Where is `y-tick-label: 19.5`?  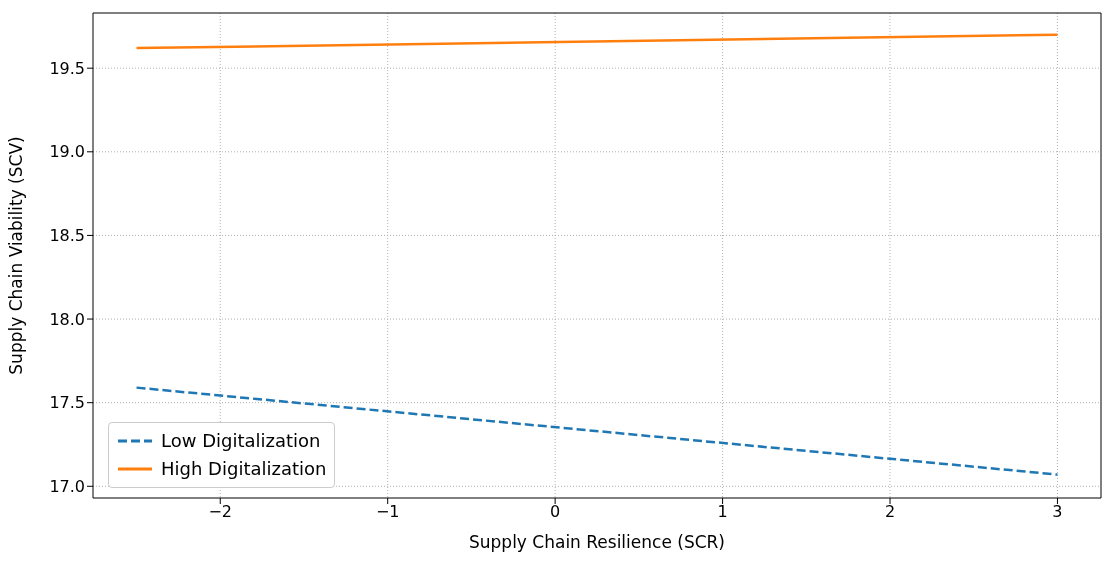
y-tick-label: 19.5 is located at coordinates (67, 68).